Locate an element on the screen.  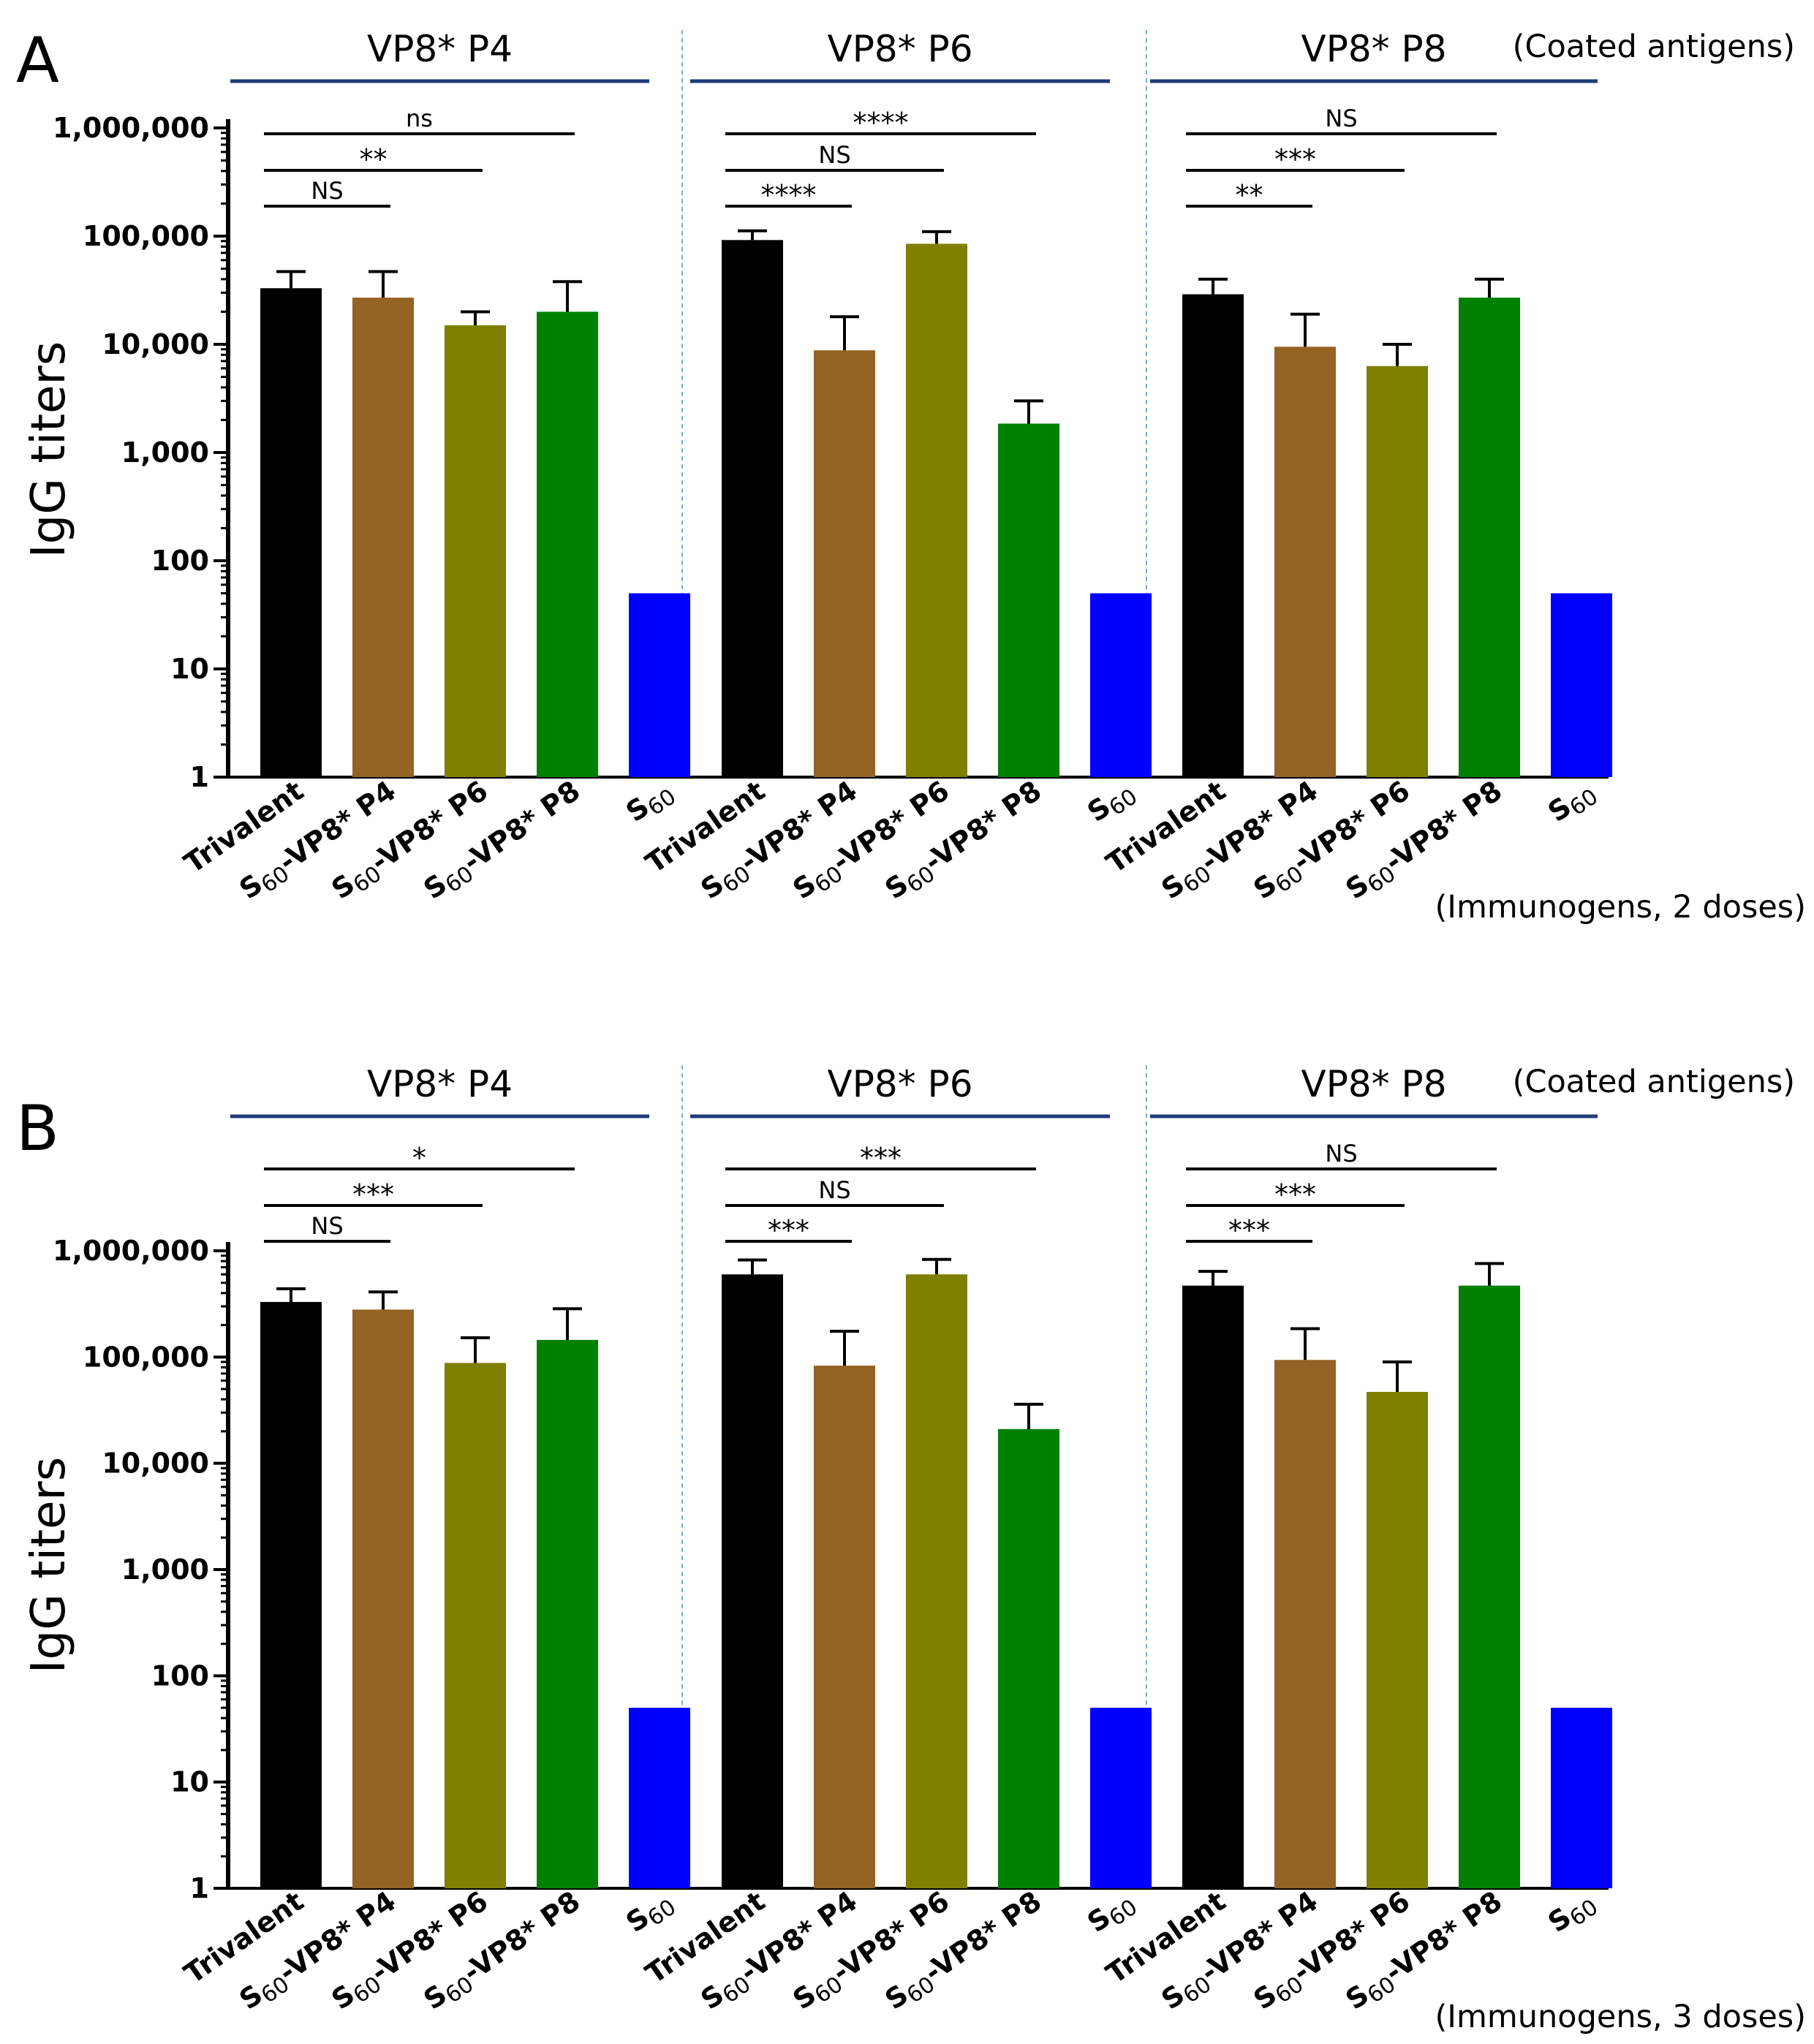
panel-letter: B is located at coordinates (37, 1129).